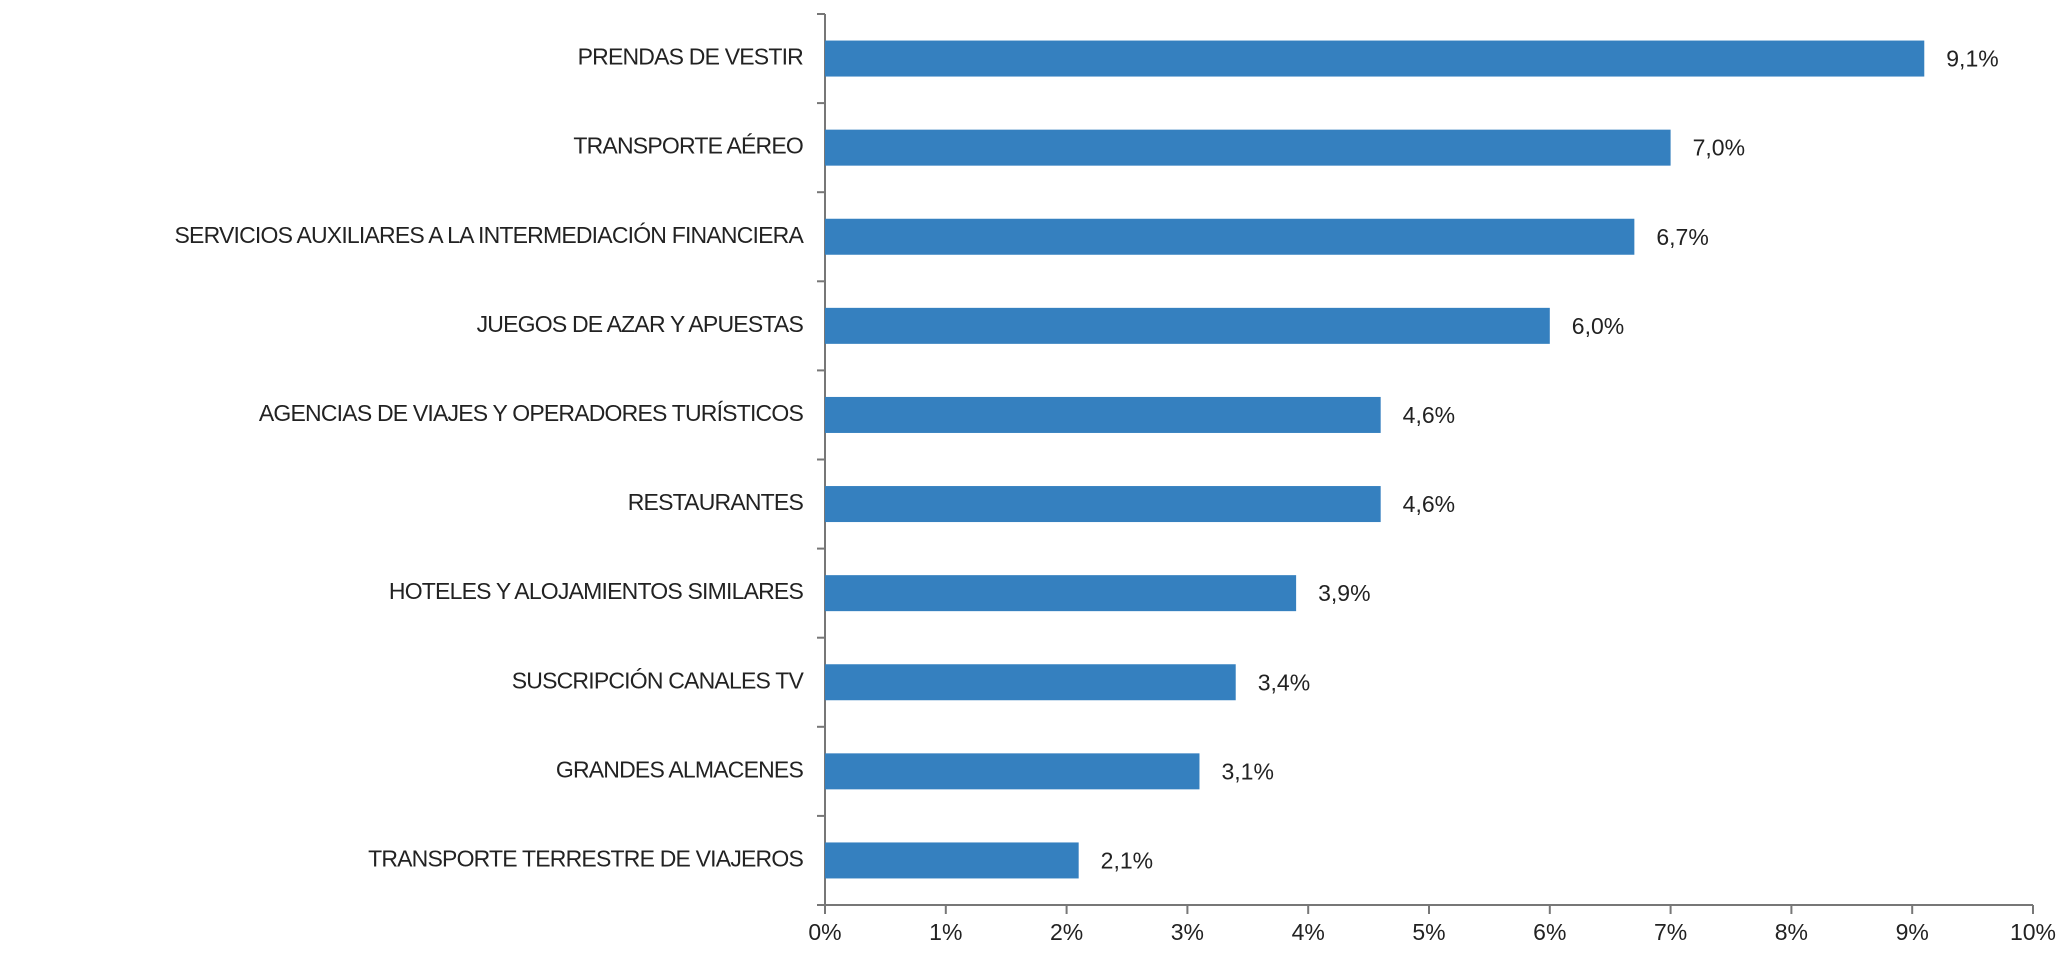 The height and width of the screenshot is (953, 2070). What do you see at coordinates (1549, 932) in the screenshot?
I see `x-tick-label: 6%` at bounding box center [1549, 932].